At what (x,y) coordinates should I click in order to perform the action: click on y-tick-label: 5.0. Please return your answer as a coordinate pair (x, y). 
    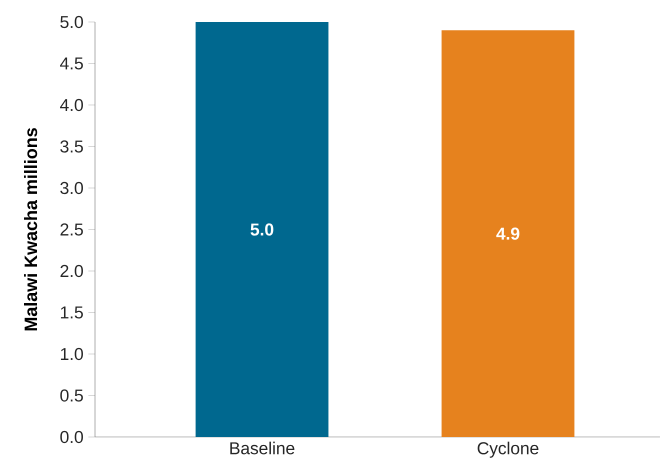
    Looking at the image, I should click on (71, 22).